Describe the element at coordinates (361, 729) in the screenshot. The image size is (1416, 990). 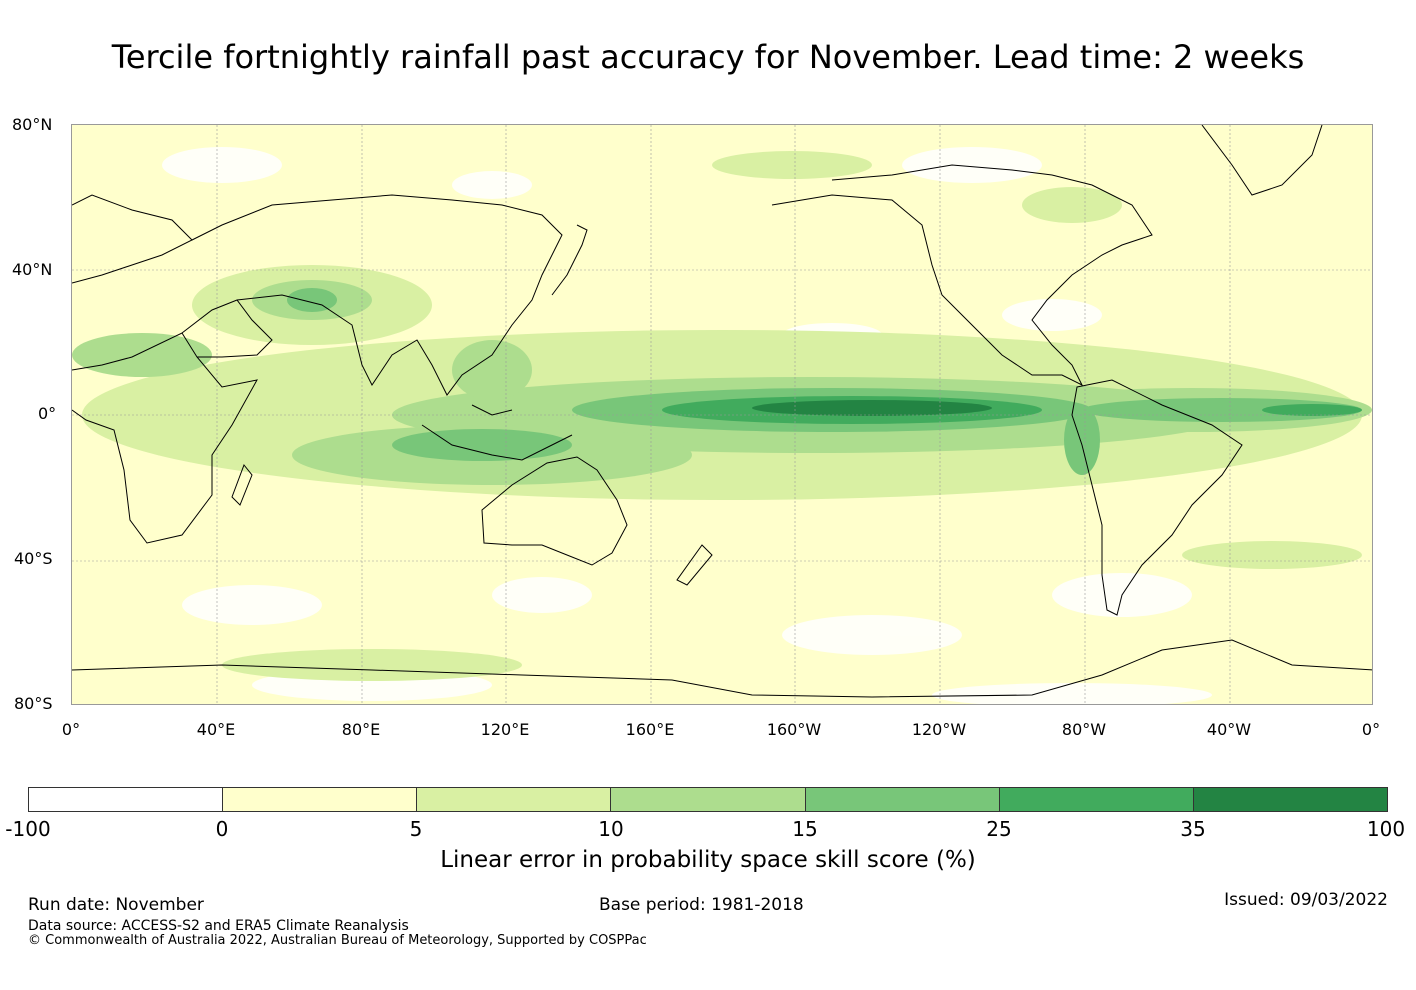
I see `lon-label-80e: 80°E` at that location.